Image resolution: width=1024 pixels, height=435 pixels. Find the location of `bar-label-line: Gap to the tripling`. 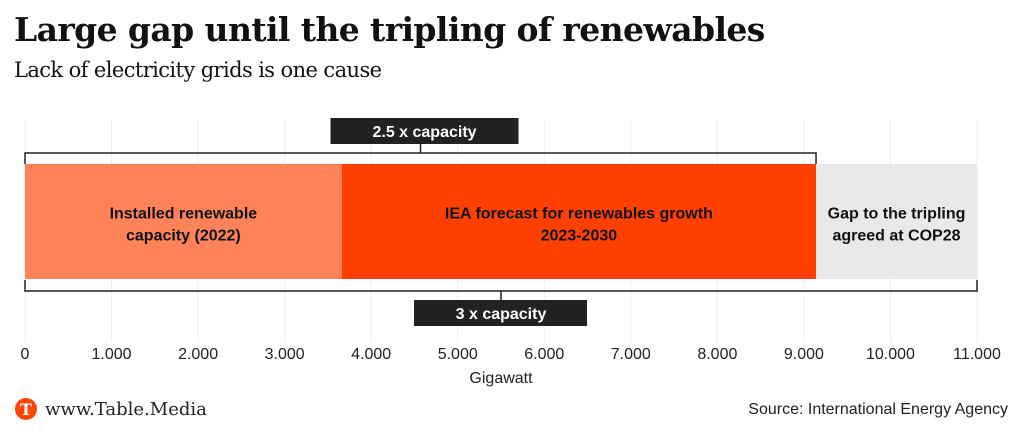

bar-label-line: Gap to the tripling is located at coordinates (897, 214).